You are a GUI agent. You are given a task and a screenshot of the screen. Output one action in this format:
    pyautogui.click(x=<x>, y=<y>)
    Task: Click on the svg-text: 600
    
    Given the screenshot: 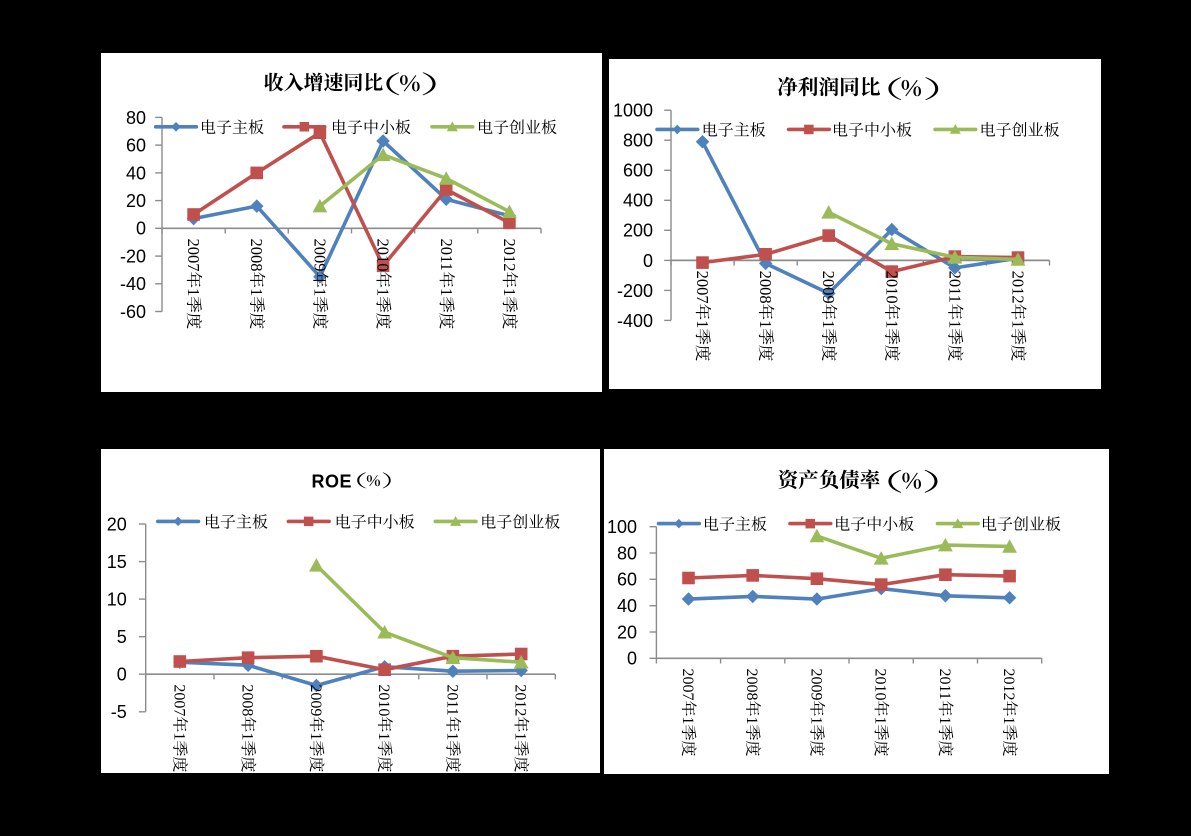 What is the action you would take?
    pyautogui.click(x=638, y=171)
    